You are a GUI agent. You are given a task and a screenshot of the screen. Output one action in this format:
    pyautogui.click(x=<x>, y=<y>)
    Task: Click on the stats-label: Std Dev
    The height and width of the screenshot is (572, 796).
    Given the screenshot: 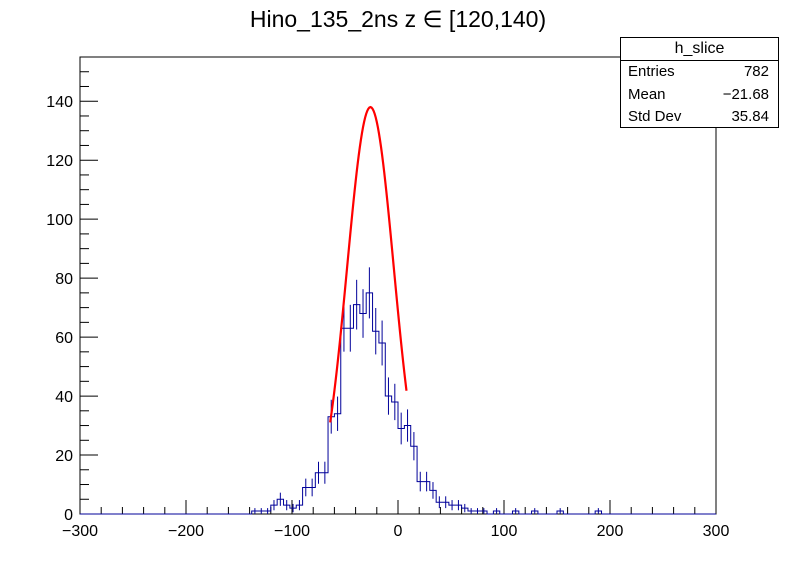 What is the action you would take?
    pyautogui.click(x=655, y=116)
    